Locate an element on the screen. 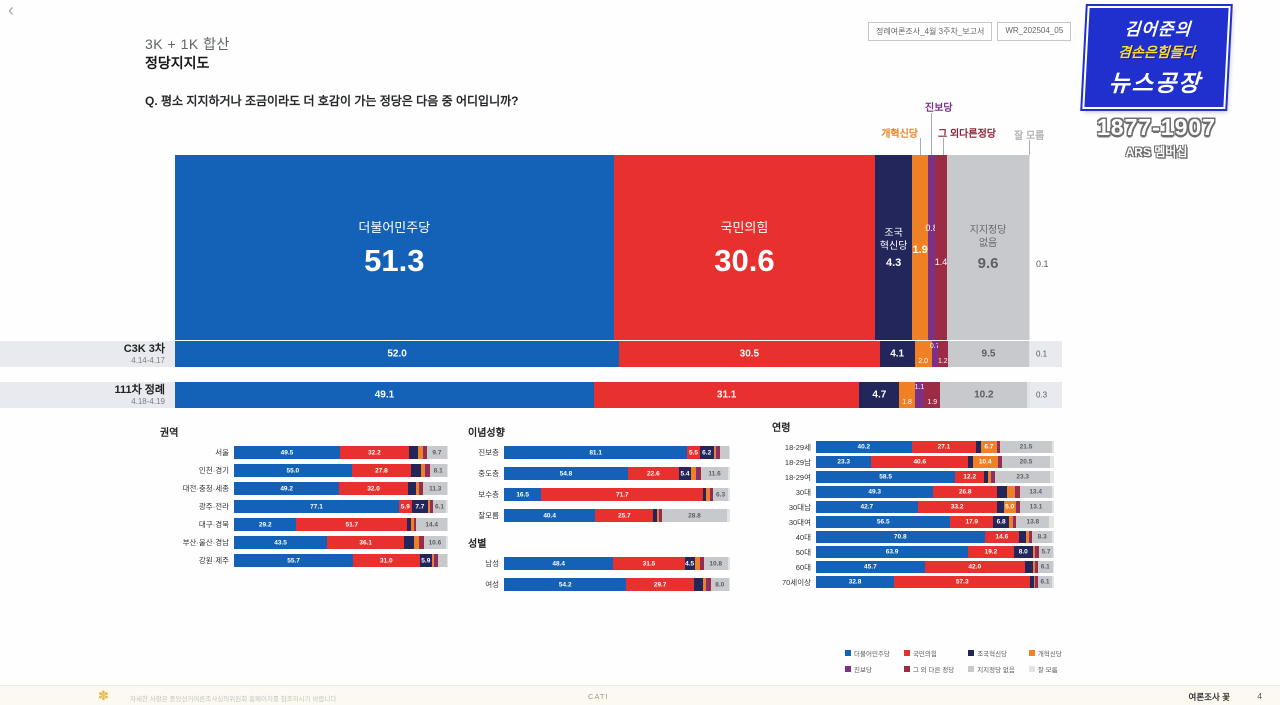 This screenshot has width=1280, height=705. main-bar-segment: 0.8 is located at coordinates (931, 247).